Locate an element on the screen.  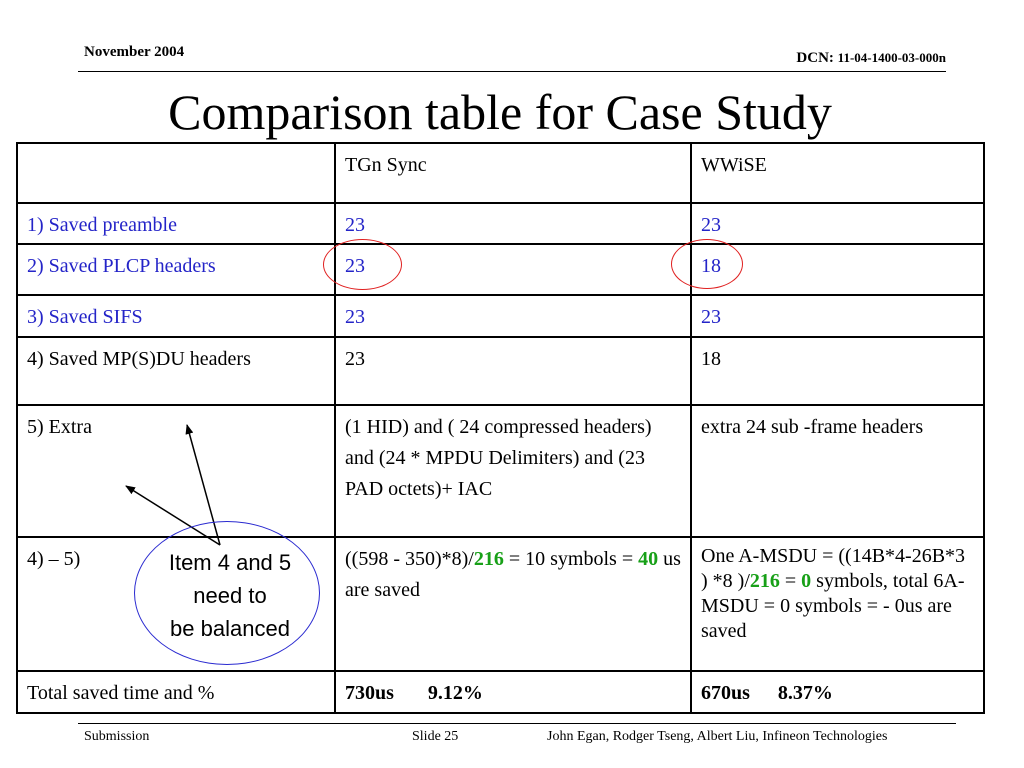
tgn-formula-result: 40 is located at coordinates (648, 559).